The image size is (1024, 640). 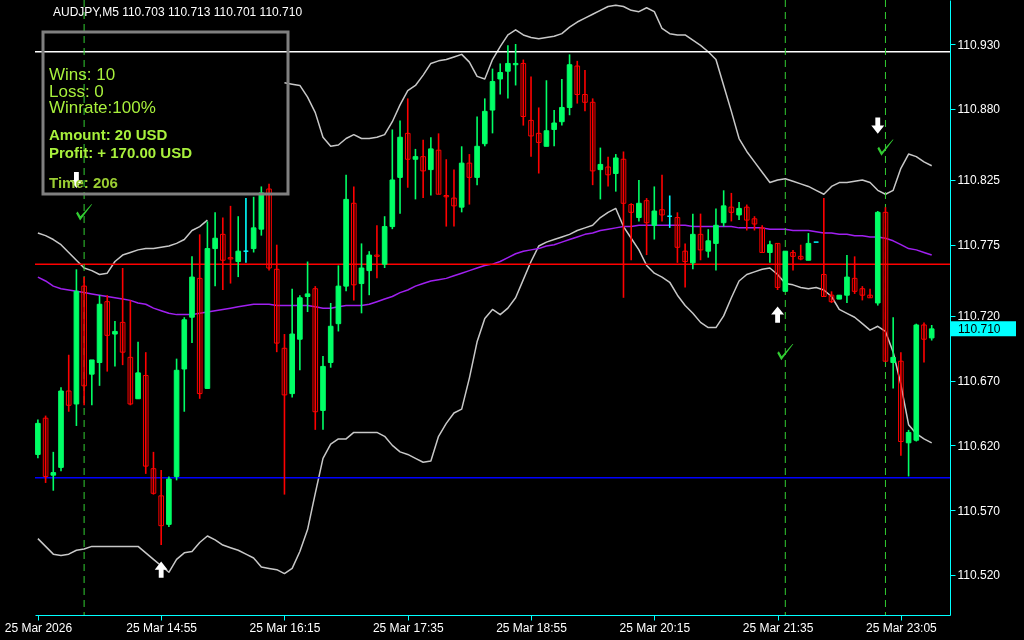 What do you see at coordinates (979, 316) in the screenshot?
I see `y-tick-label: 110.720` at bounding box center [979, 316].